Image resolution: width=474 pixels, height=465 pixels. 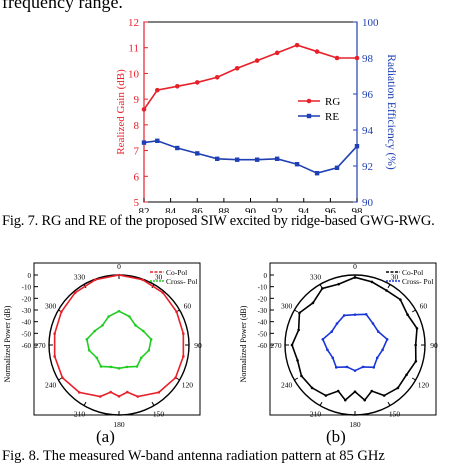 What do you see at coordinates (316, 413) in the screenshot?
I see `fig8b-angle-label: 210` at bounding box center [316, 413].